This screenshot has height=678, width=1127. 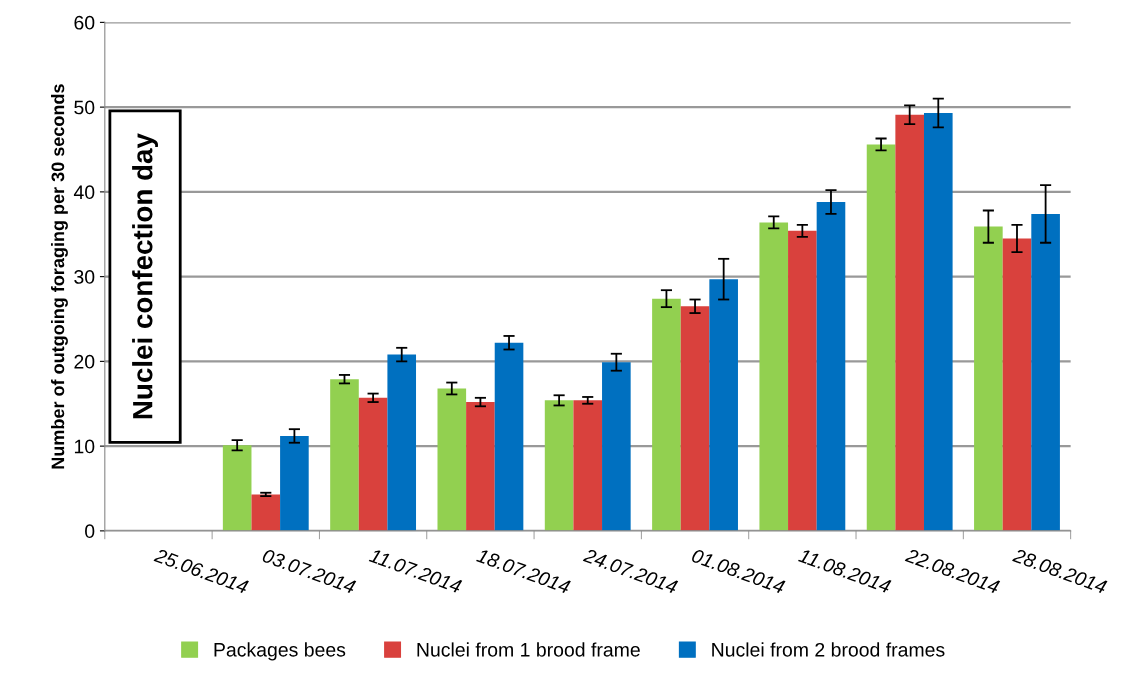 I want to click on y-tick-label: 20, so click(x=84, y=361).